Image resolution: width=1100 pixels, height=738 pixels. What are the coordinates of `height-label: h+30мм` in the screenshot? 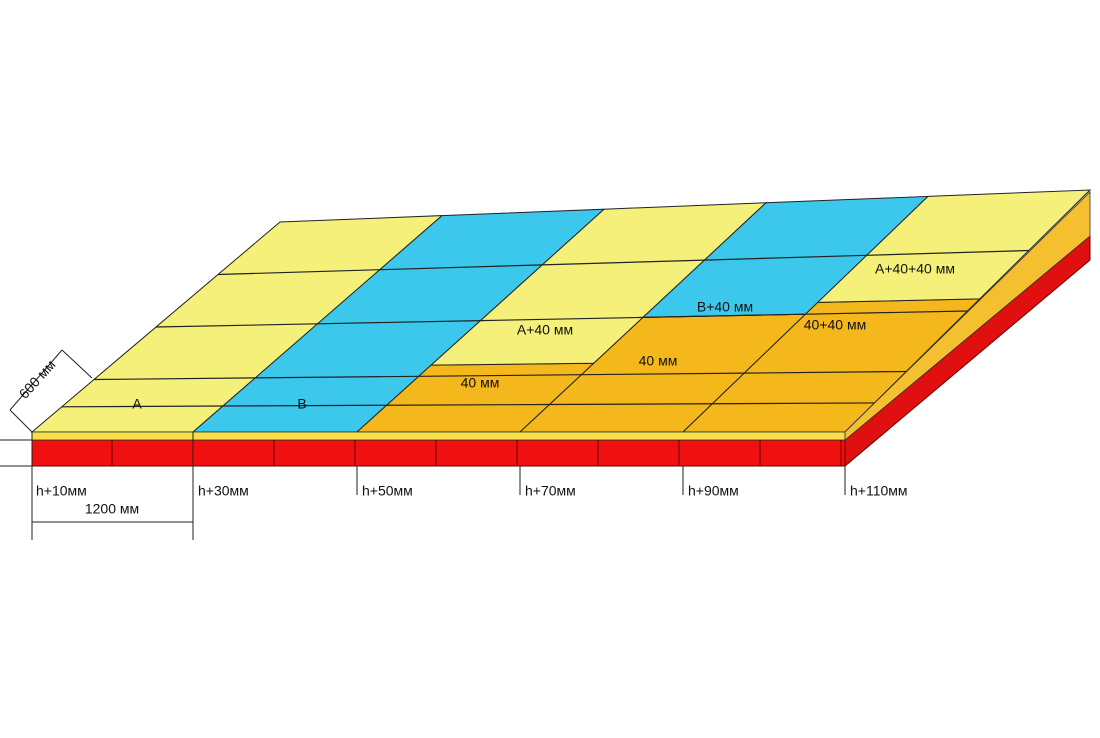 It's located at (223, 491).